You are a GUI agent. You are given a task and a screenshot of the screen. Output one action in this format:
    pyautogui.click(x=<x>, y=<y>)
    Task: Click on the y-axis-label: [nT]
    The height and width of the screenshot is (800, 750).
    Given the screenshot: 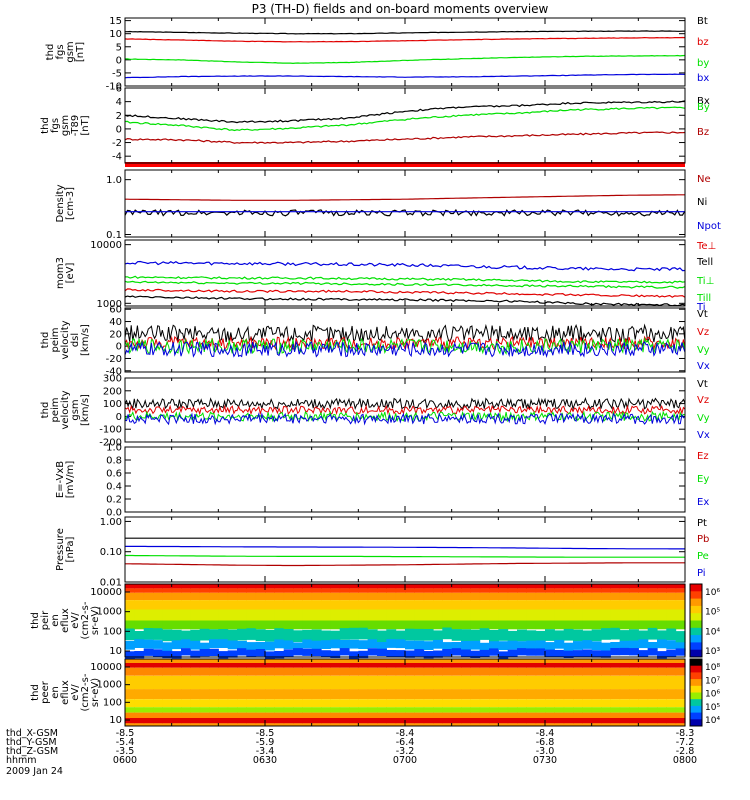 What is the action you would take?
    pyautogui.click(x=85, y=125)
    